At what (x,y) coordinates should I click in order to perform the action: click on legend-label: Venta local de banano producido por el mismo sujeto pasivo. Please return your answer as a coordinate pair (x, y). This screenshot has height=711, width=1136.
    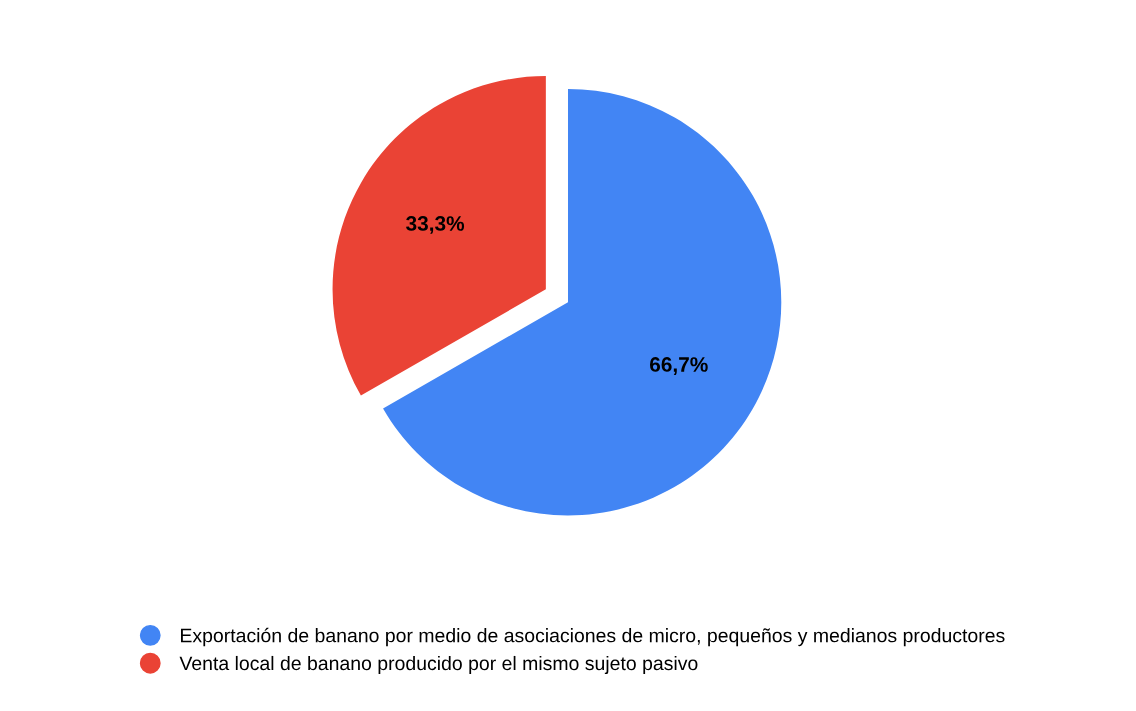
    Looking at the image, I should click on (438, 665).